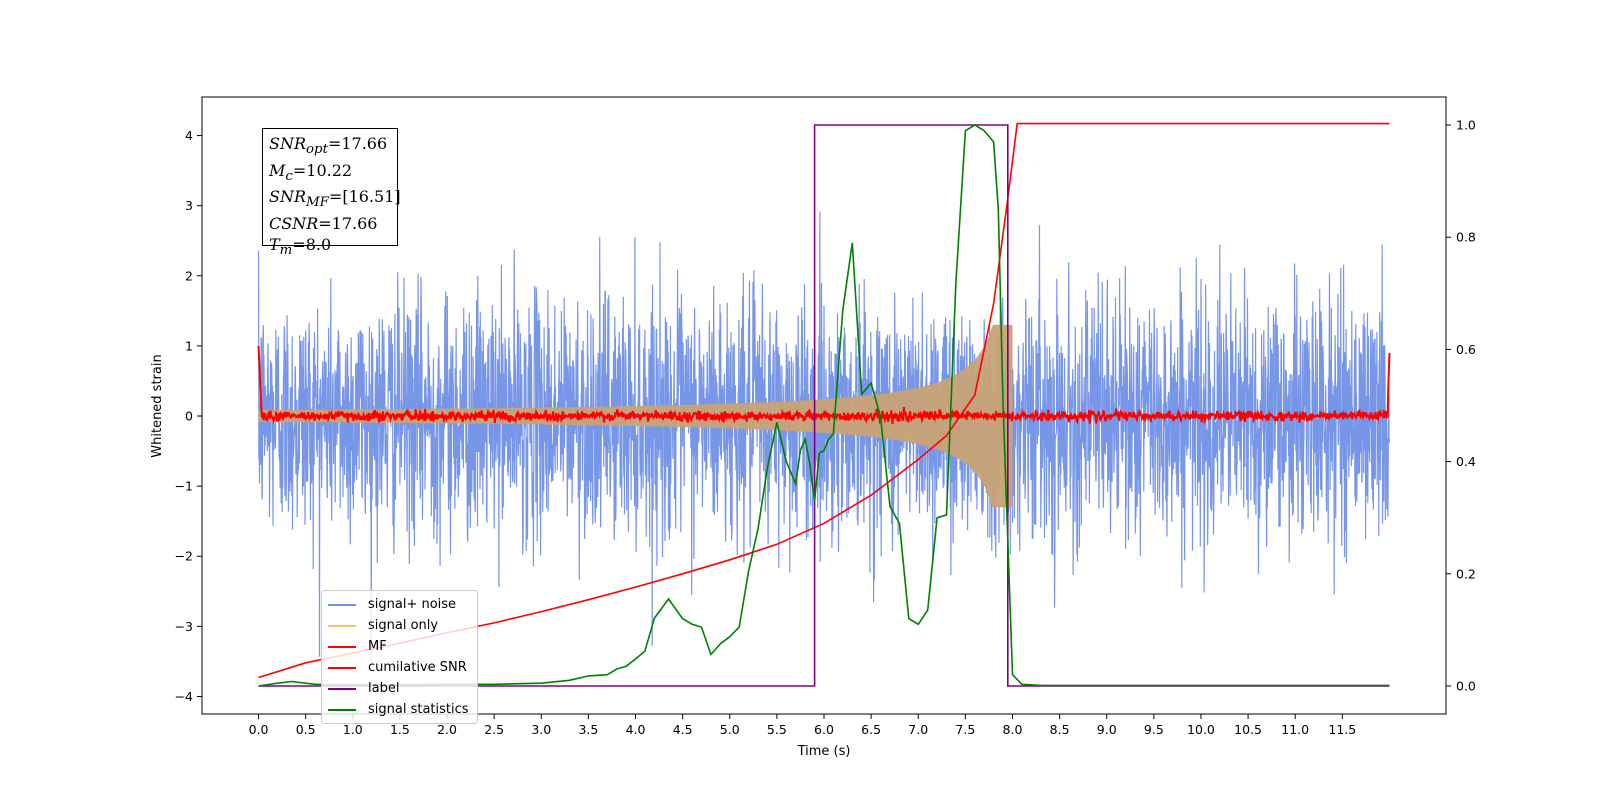 This screenshot has width=1600, height=800. What do you see at coordinates (400, 729) in the screenshot?
I see `x-tick-label: 1.5` at bounding box center [400, 729].